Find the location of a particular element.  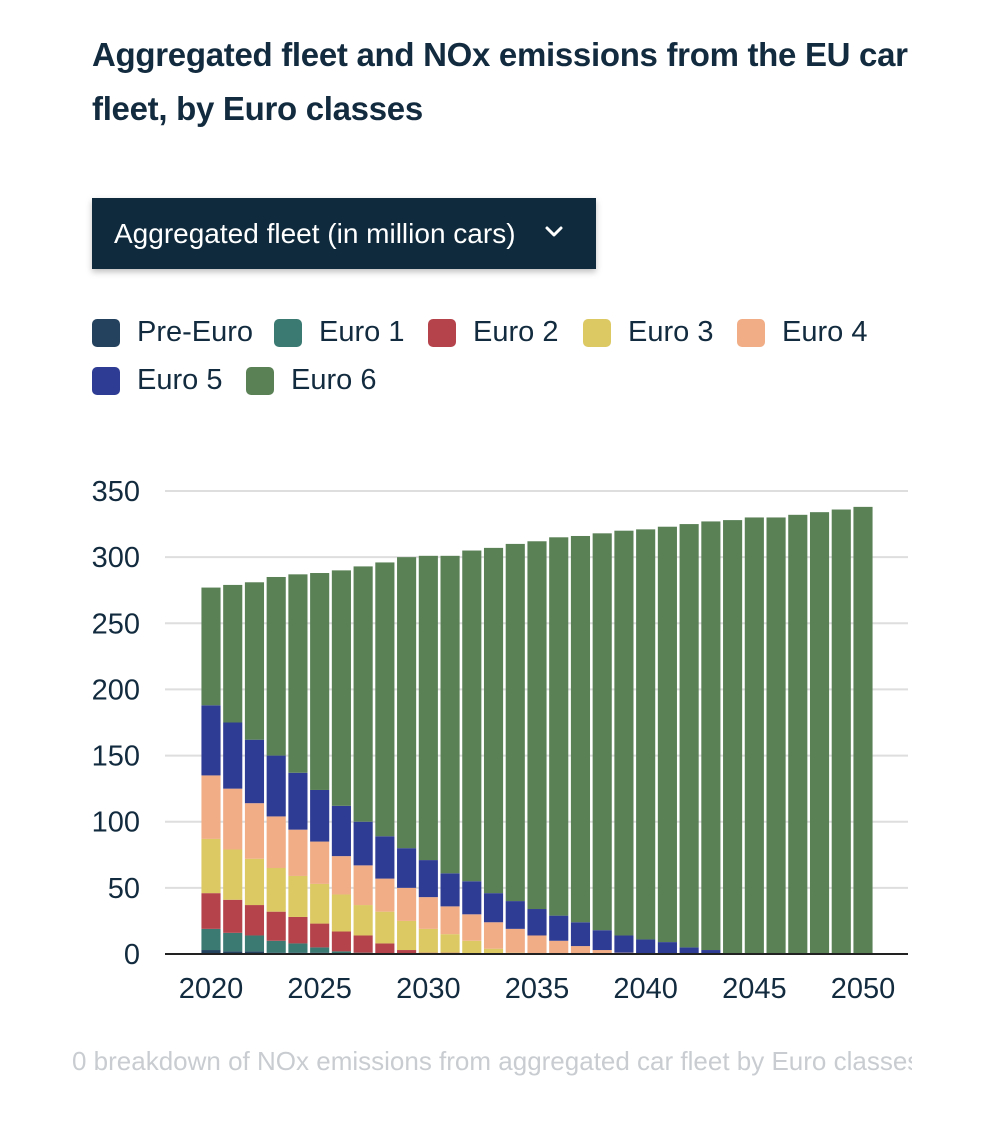

bar-segment-euro-1-2026 is located at coordinates (341, 952).